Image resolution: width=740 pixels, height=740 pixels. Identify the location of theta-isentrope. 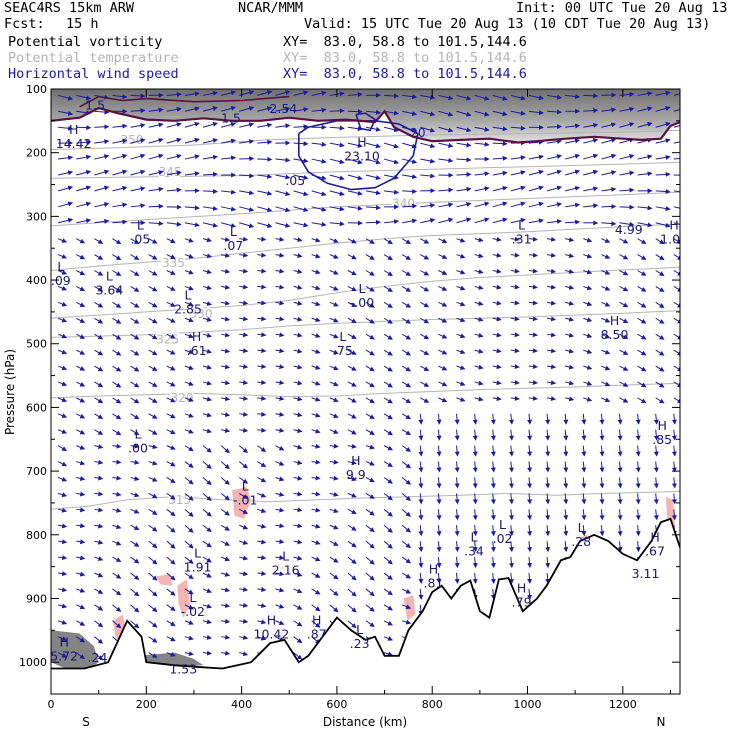
(365, 500).